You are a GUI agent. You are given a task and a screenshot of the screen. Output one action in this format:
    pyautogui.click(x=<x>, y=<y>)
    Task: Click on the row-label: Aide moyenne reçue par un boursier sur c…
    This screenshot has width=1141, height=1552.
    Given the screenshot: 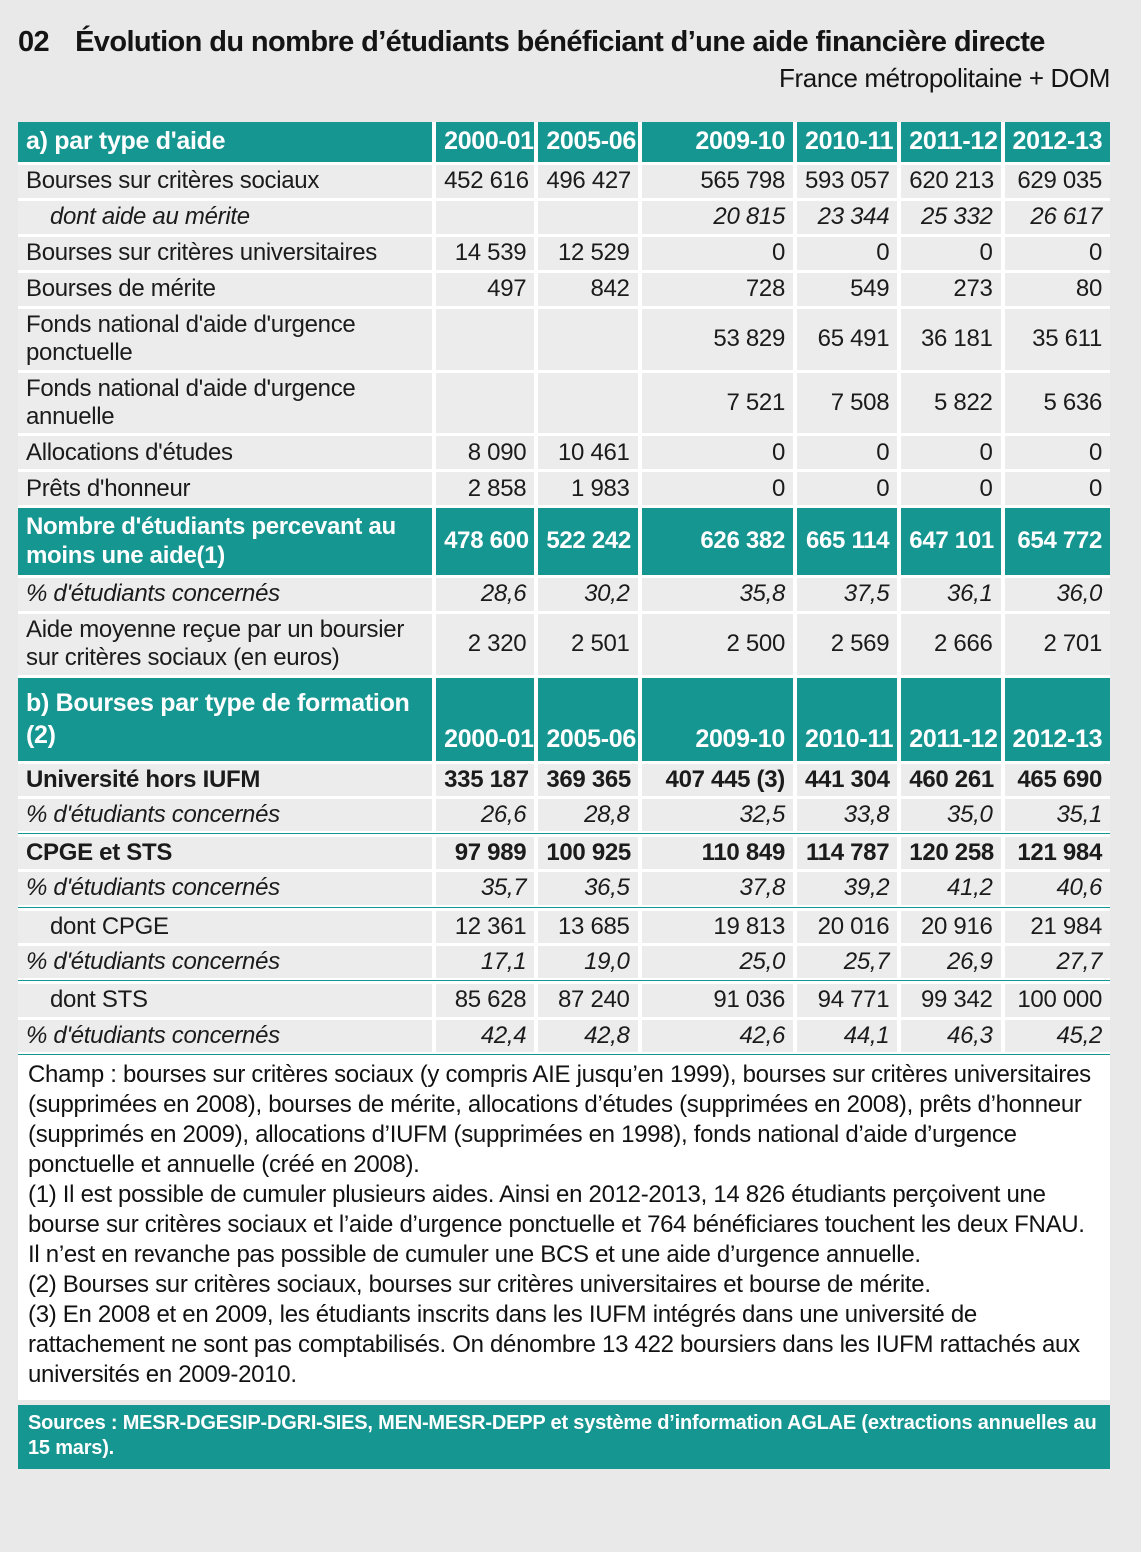 What is the action you would take?
    pyautogui.click(x=225, y=642)
    